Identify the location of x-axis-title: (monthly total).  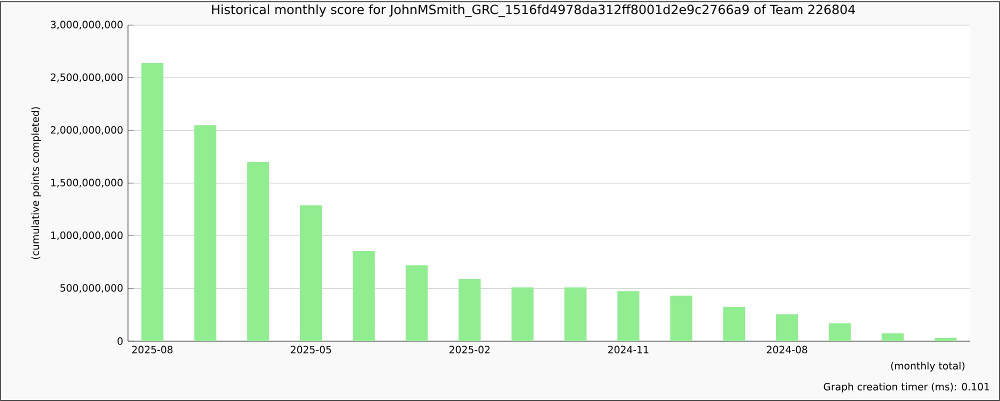
(927, 367).